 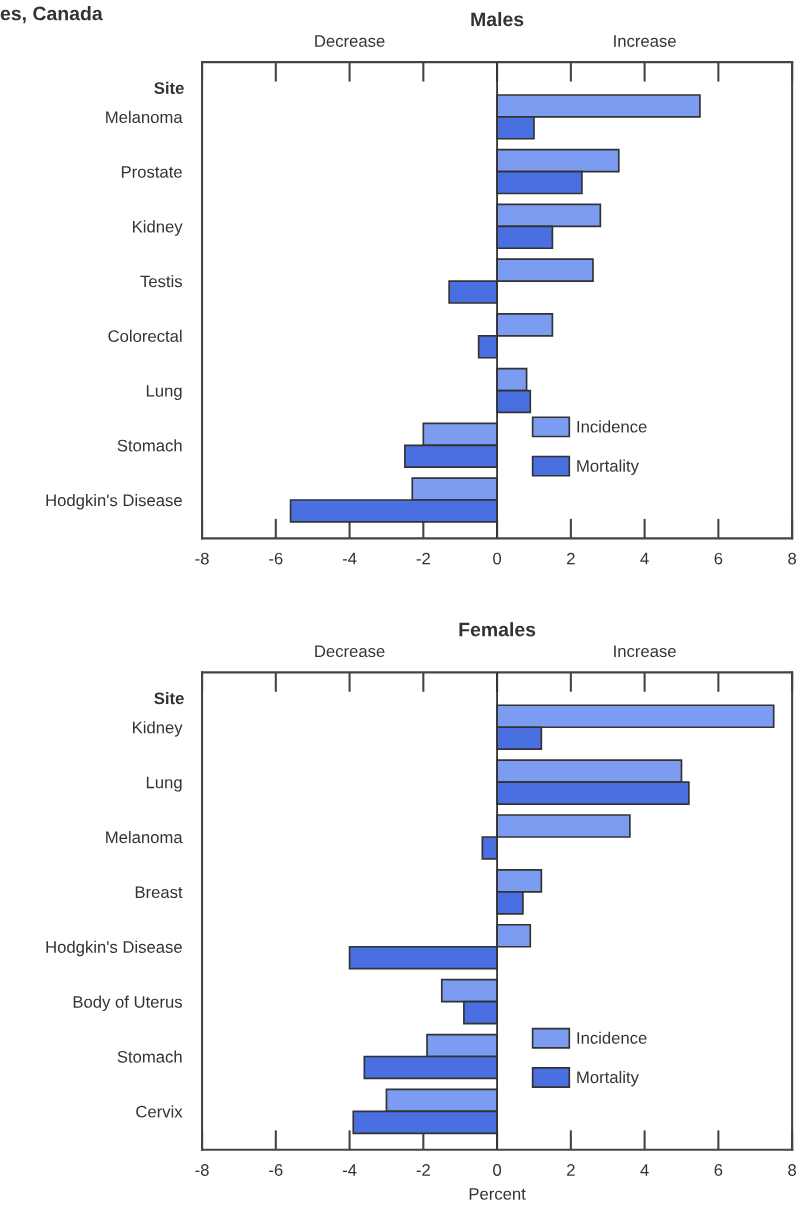 What do you see at coordinates (161, 281) in the screenshot?
I see `y-tick-label: Testis` at bounding box center [161, 281].